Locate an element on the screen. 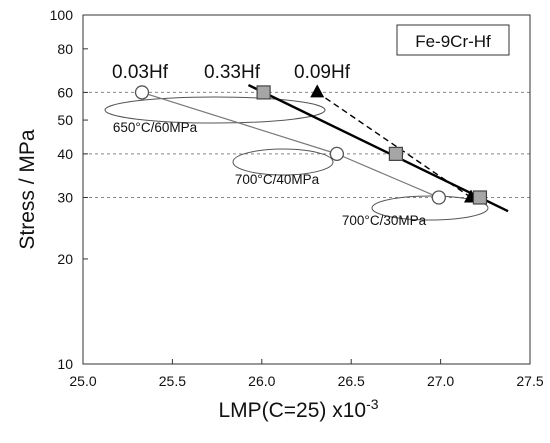 Image resolution: width=550 pixels, height=443 pixels. y-tick-label: 100 is located at coordinates (62, 15).